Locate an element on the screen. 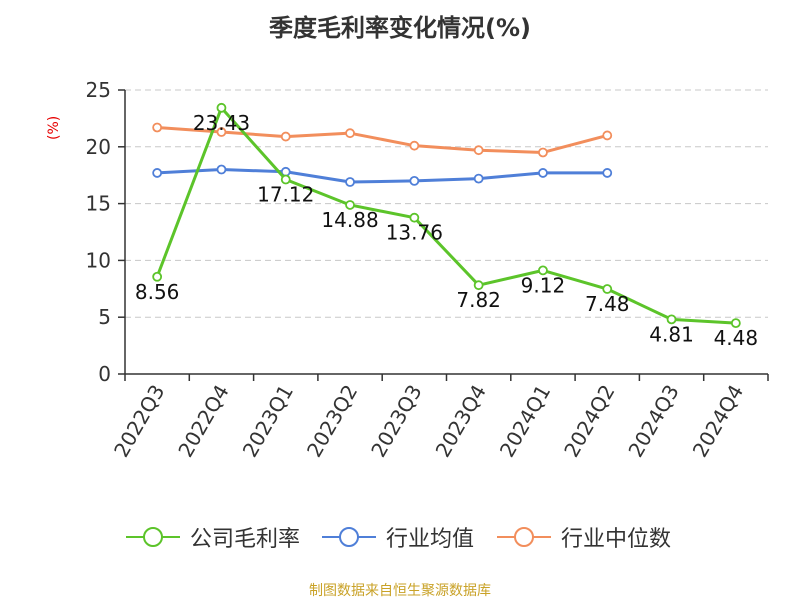 The width and height of the screenshot is (800, 600). data-label: 7.48 is located at coordinates (607, 304).